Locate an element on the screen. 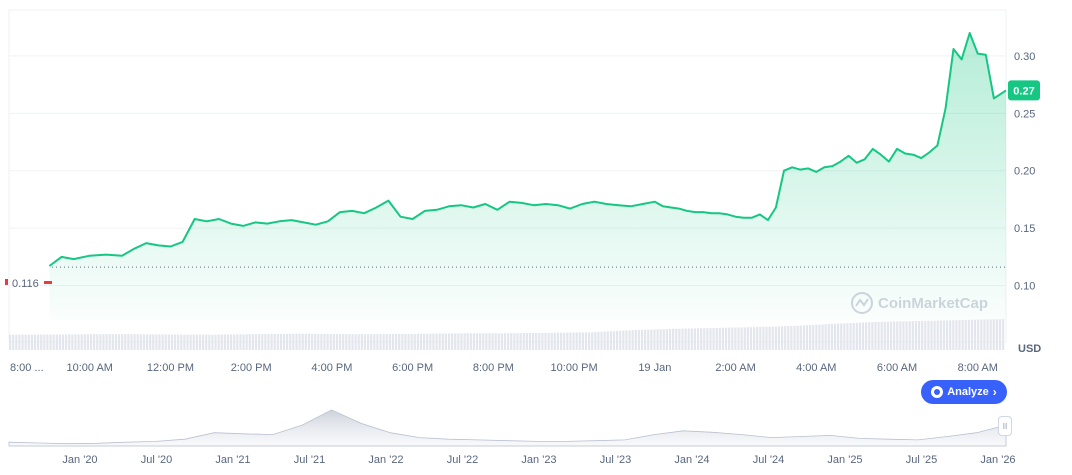  navigator-tick-label: Jul '20 is located at coordinates (156, 460).